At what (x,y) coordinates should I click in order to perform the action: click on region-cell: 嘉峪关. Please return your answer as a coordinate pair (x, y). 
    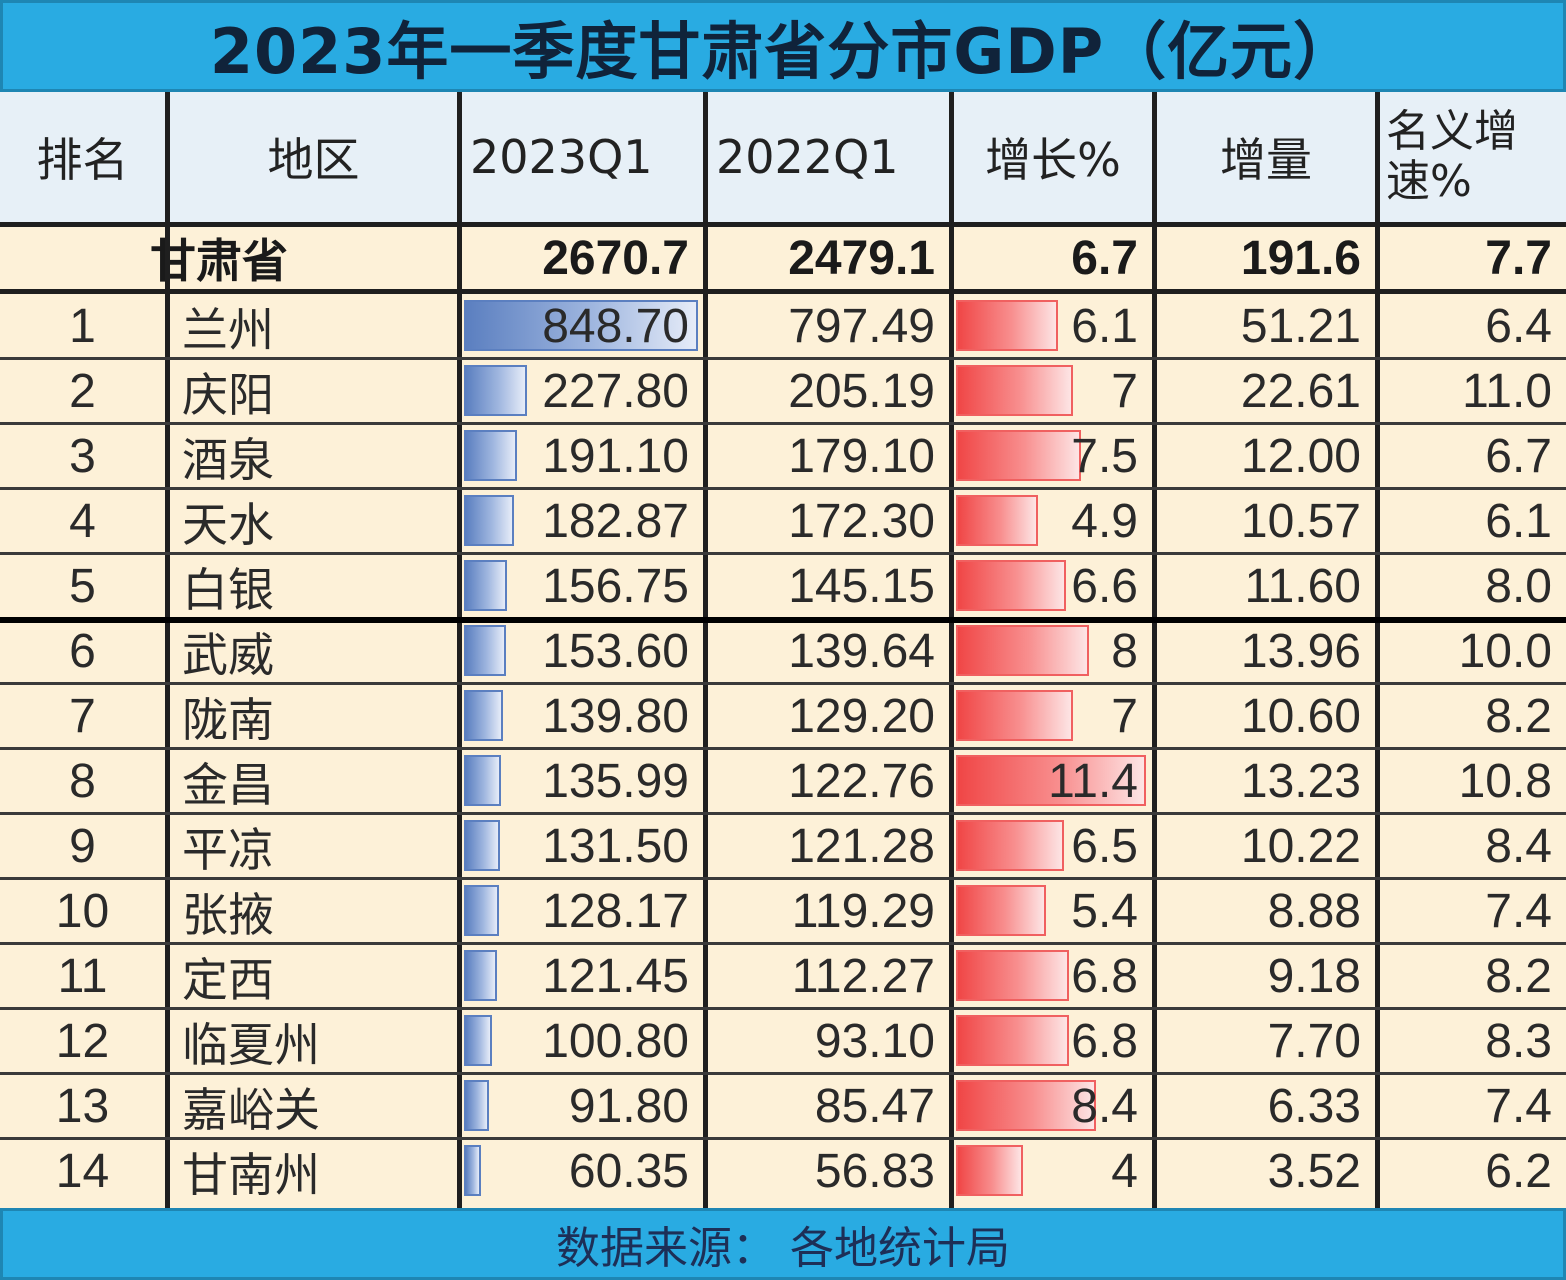
    Looking at the image, I should click on (251, 1109).